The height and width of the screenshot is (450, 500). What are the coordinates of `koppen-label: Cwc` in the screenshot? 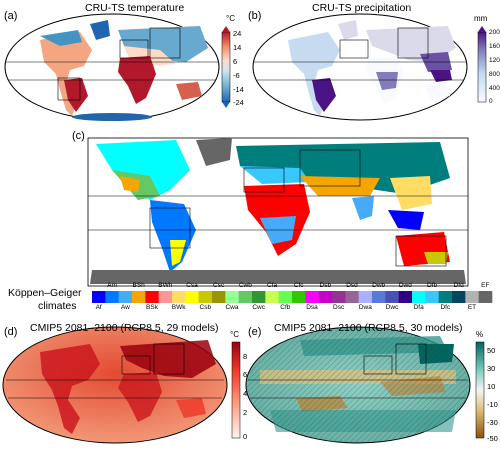 It's located at (258, 307).